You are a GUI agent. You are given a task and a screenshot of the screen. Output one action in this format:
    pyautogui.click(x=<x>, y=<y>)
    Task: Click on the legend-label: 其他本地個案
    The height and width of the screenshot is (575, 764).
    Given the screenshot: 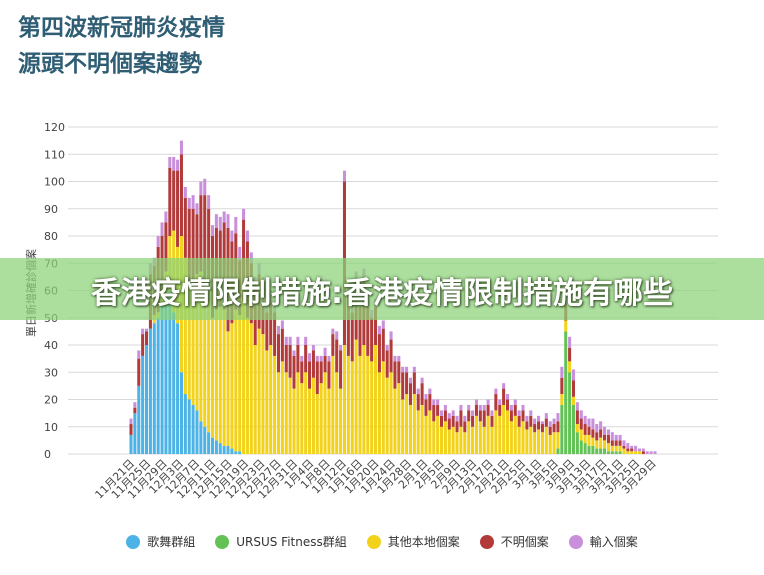 What is the action you would take?
    pyautogui.click(x=423, y=542)
    